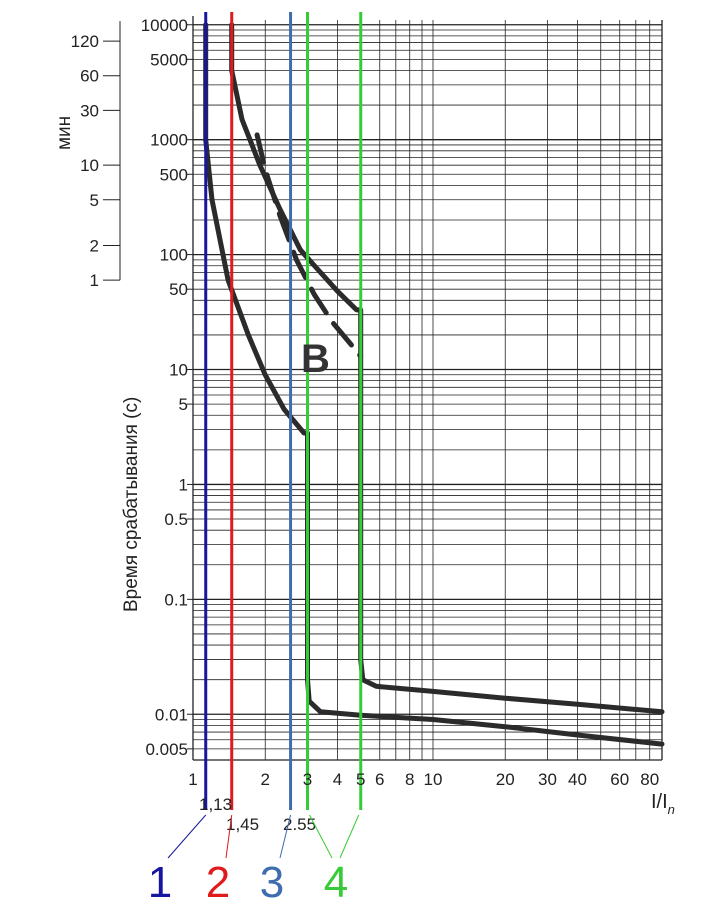 Image resolution: width=715 pixels, height=909 pixels. I want to click on y-tick-label: 0.1, so click(176, 599).